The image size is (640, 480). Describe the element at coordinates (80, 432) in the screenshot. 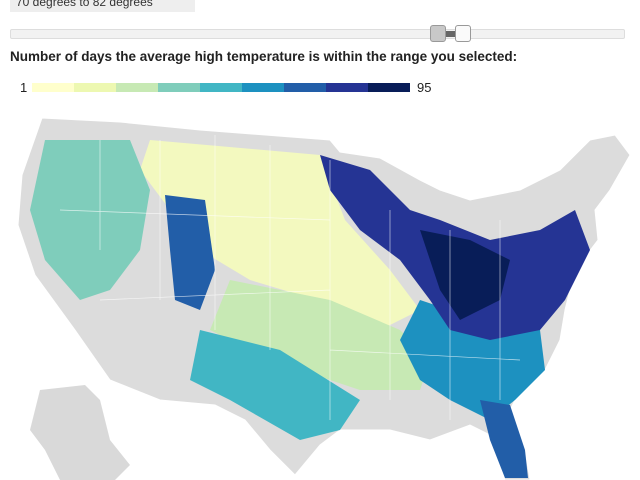

I see `alaska` at that location.